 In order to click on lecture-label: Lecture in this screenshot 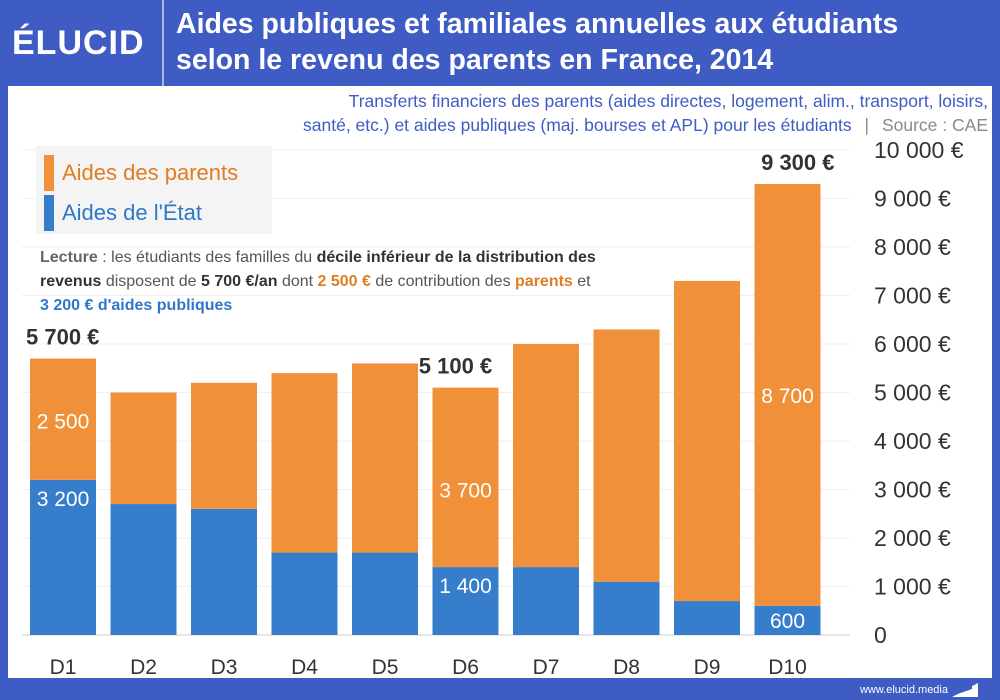, I will do `click(69, 257)`.